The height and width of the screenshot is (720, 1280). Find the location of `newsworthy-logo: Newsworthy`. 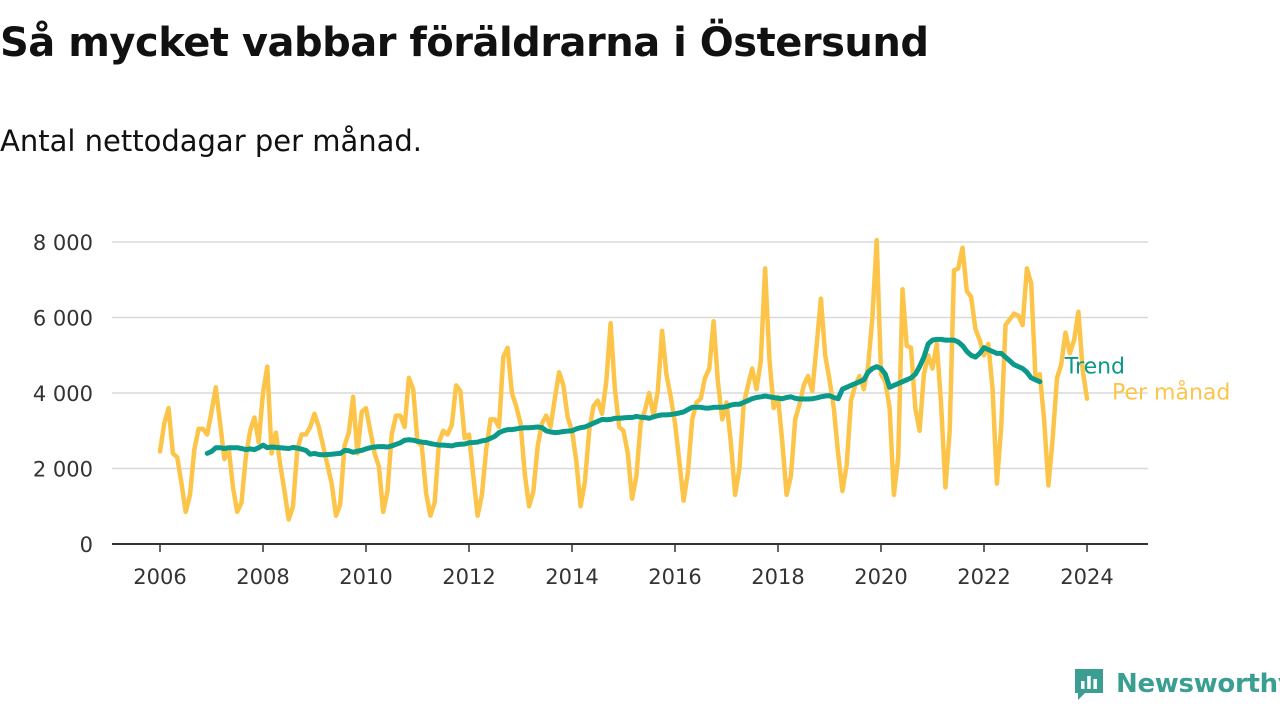

newsworthy-logo: Newsworthy is located at coordinates (1176, 684).